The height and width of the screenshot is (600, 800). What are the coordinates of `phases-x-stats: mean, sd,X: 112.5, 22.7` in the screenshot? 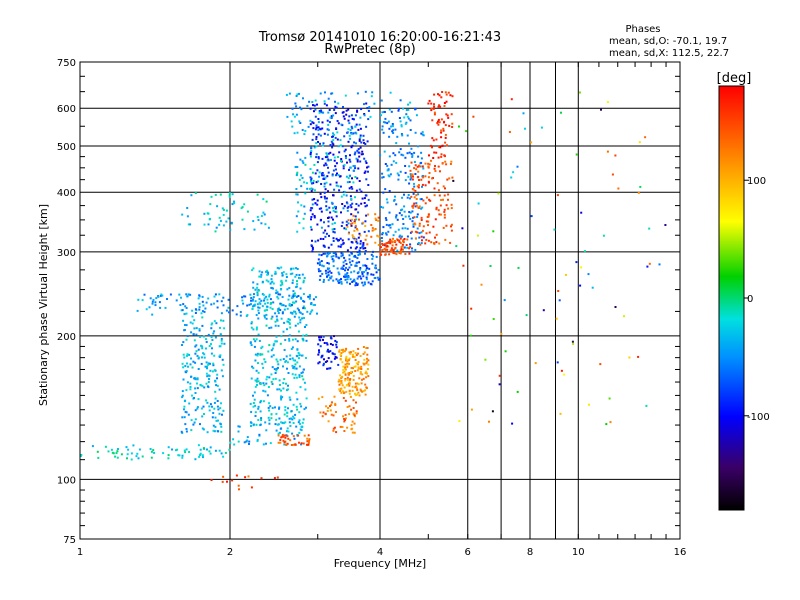 It's located at (669, 53).